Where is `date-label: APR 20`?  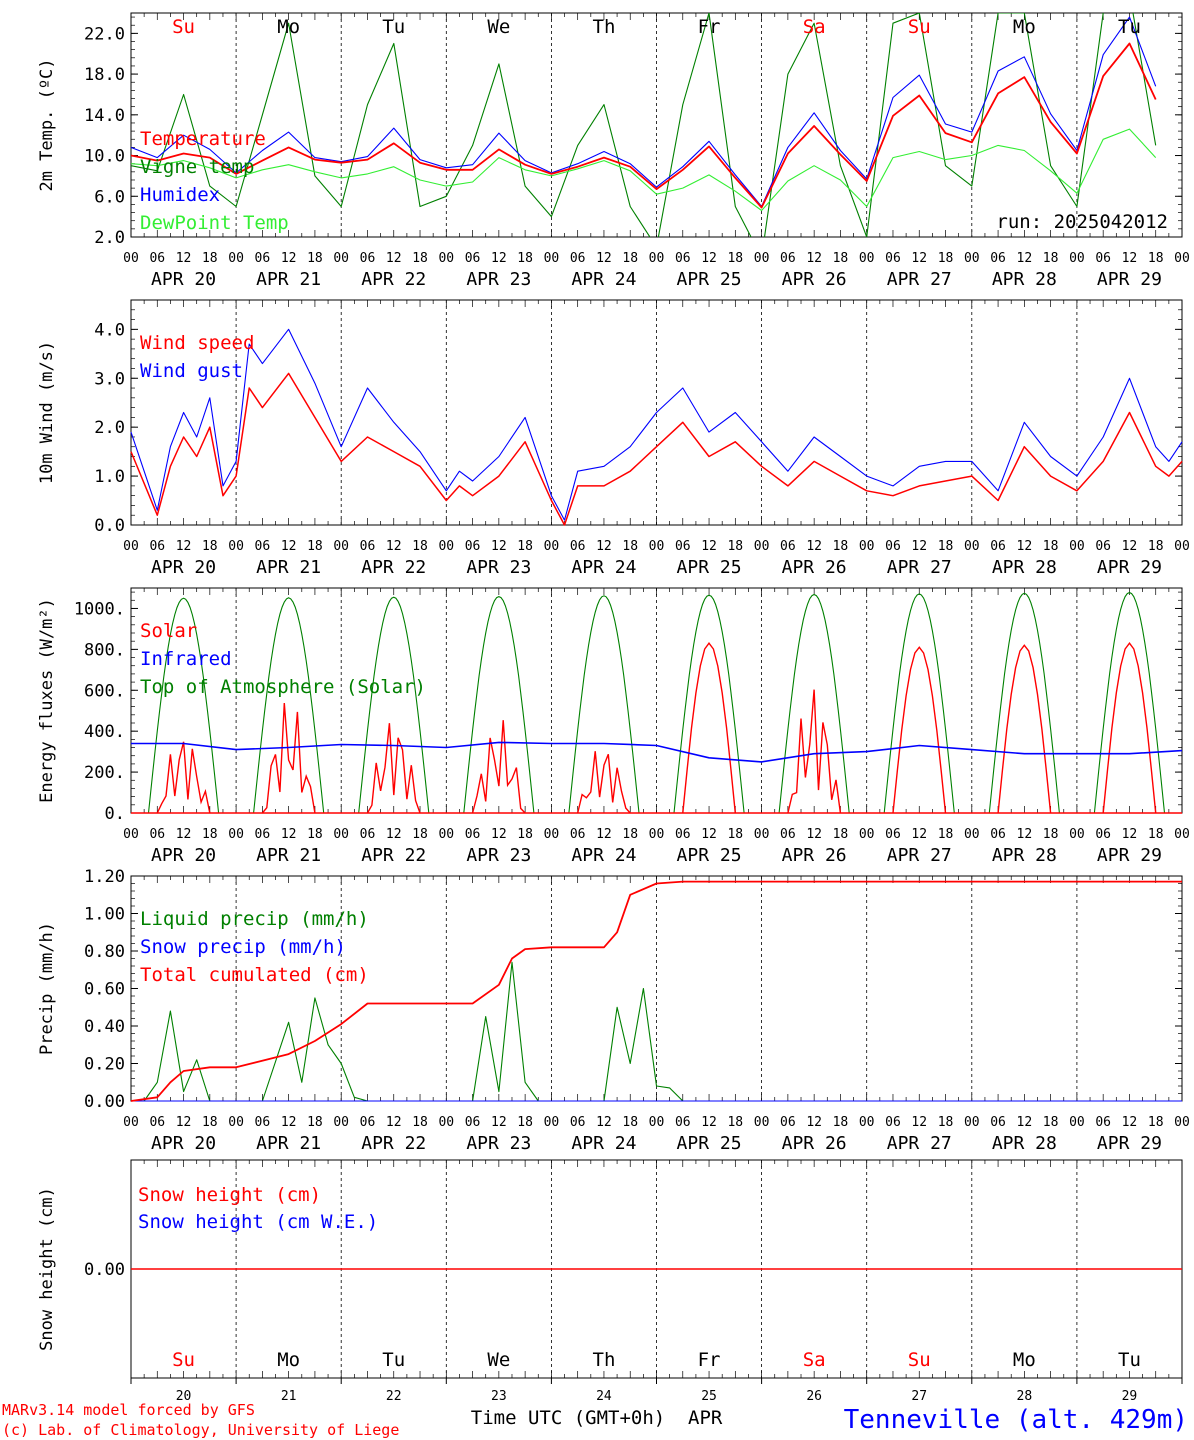
date-label: APR 20 is located at coordinates (183, 855).